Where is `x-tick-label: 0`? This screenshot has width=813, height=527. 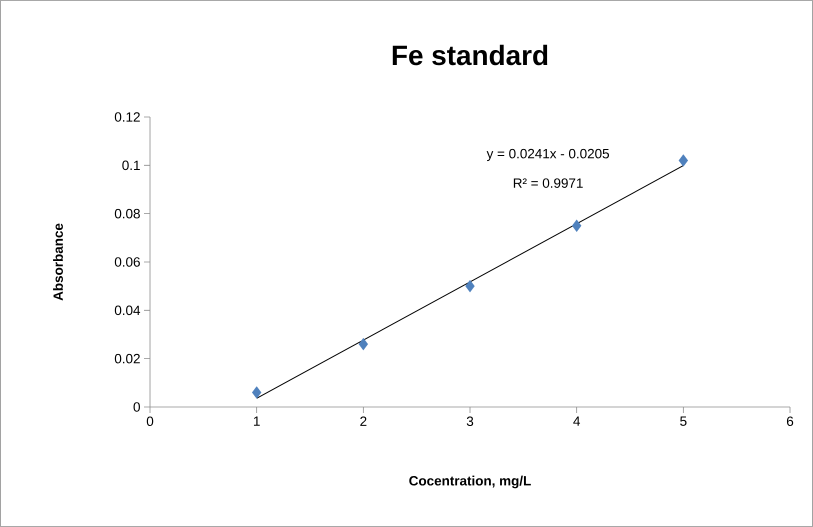 x-tick-label: 0 is located at coordinates (150, 421).